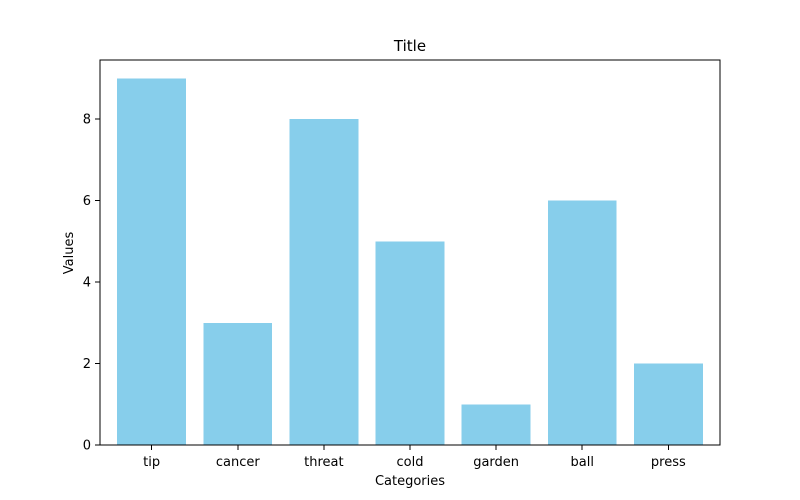  Describe the element at coordinates (151, 462) in the screenshot. I see `x-tick-label: tip` at that location.